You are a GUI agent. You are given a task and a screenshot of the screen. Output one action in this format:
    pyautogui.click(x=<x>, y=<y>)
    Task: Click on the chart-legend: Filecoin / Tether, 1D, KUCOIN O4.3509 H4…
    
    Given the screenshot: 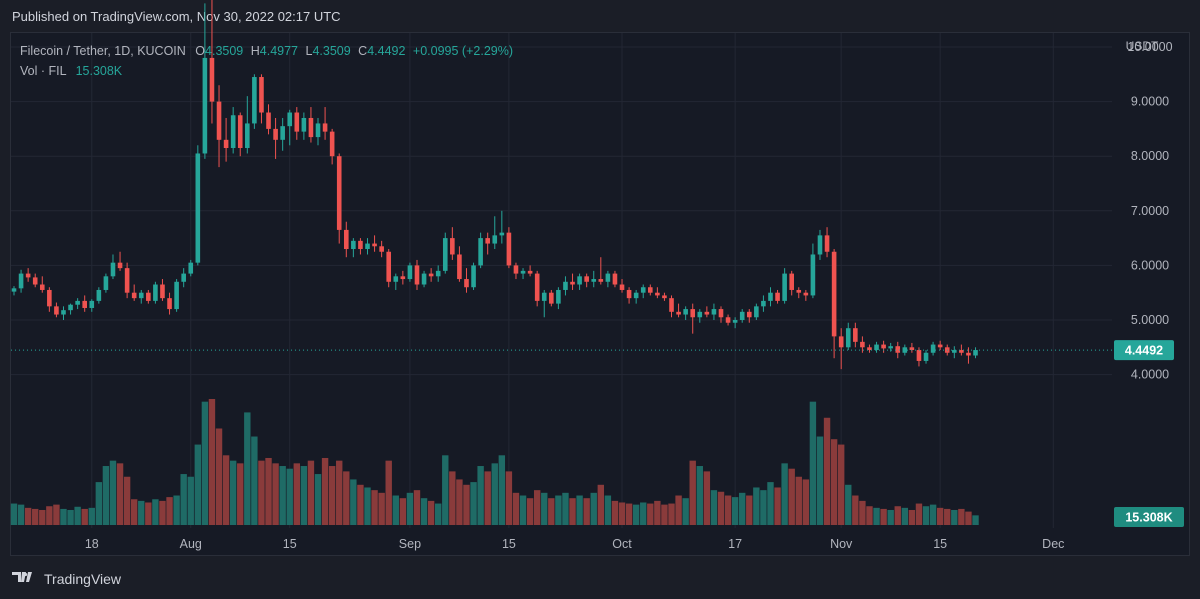 What is the action you would take?
    pyautogui.click(x=266, y=61)
    